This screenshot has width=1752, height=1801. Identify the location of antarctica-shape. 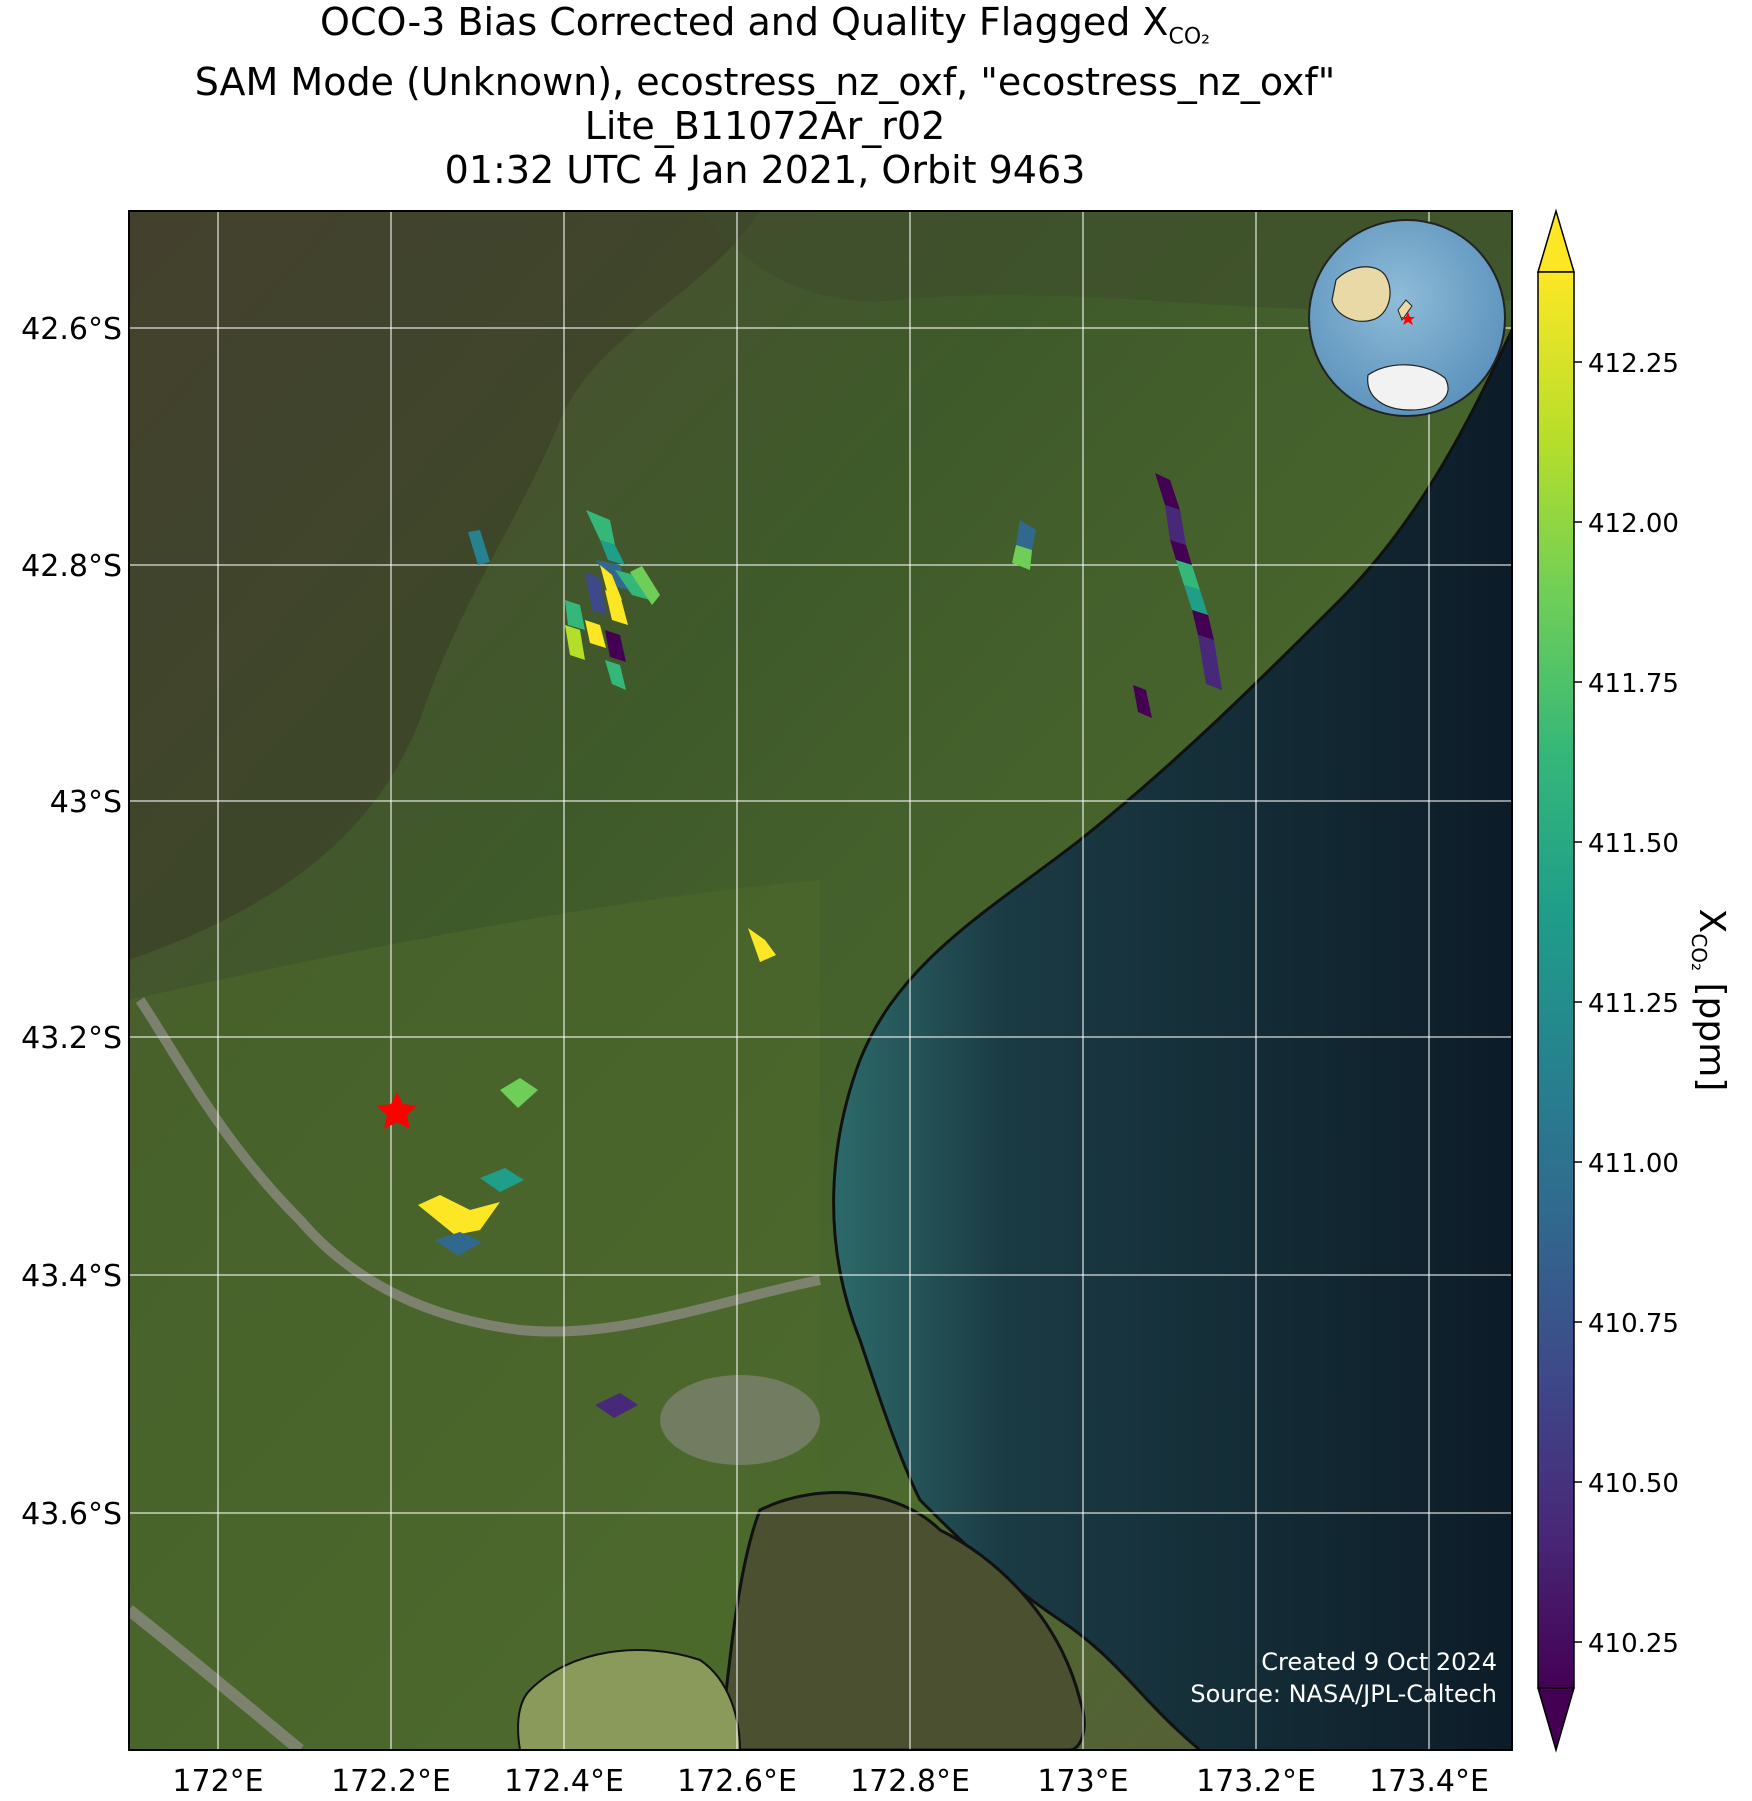
(1408, 387).